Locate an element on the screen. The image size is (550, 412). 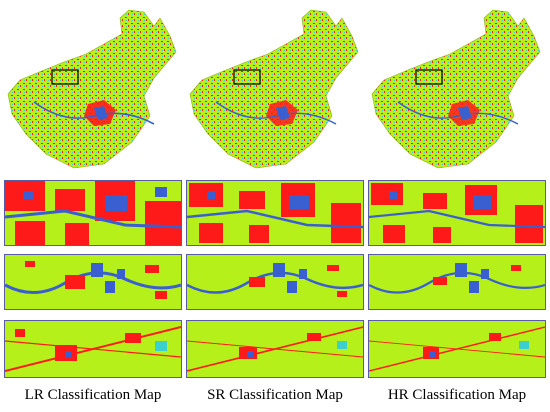
sr-river-detail is located at coordinates (275, 282).